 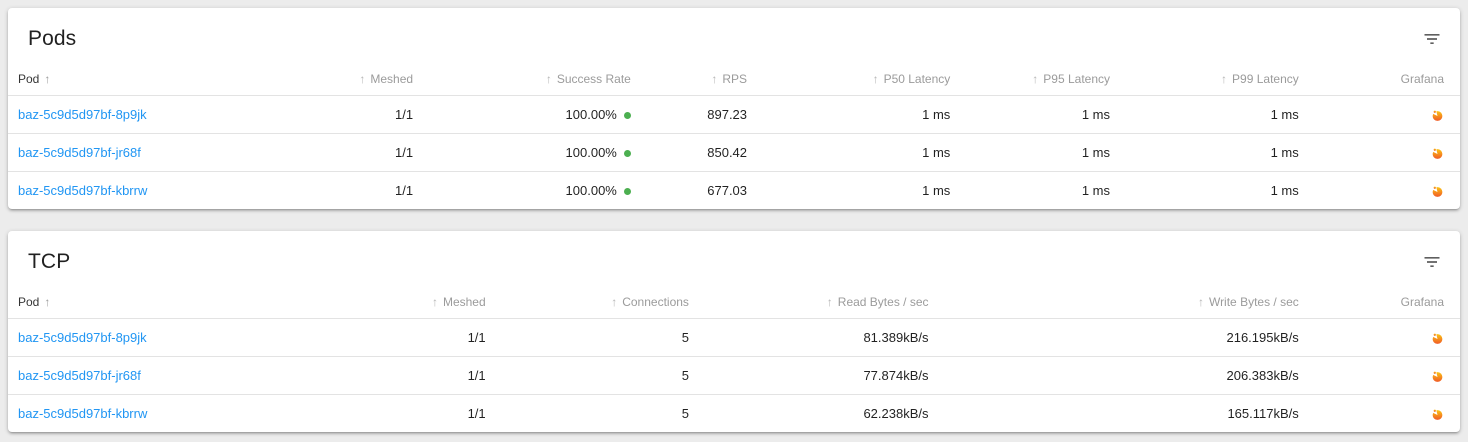 What do you see at coordinates (52, 38) in the screenshot?
I see `pods-card-title: Pods` at bounding box center [52, 38].